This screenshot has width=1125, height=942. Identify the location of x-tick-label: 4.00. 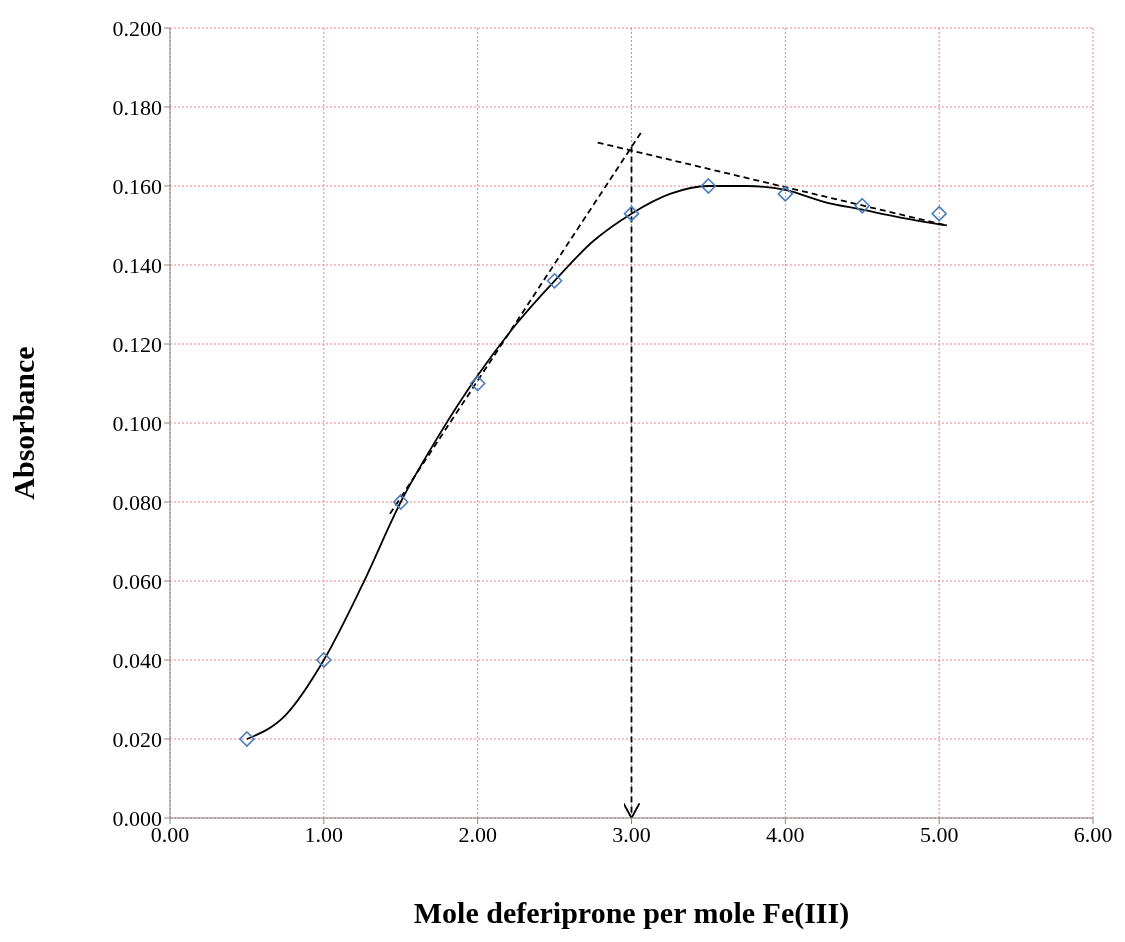
(785, 834).